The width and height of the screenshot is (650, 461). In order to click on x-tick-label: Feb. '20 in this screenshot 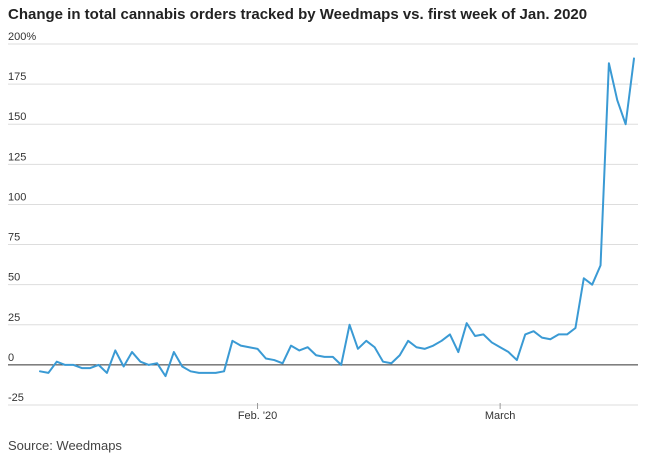, I will do `click(257, 416)`.